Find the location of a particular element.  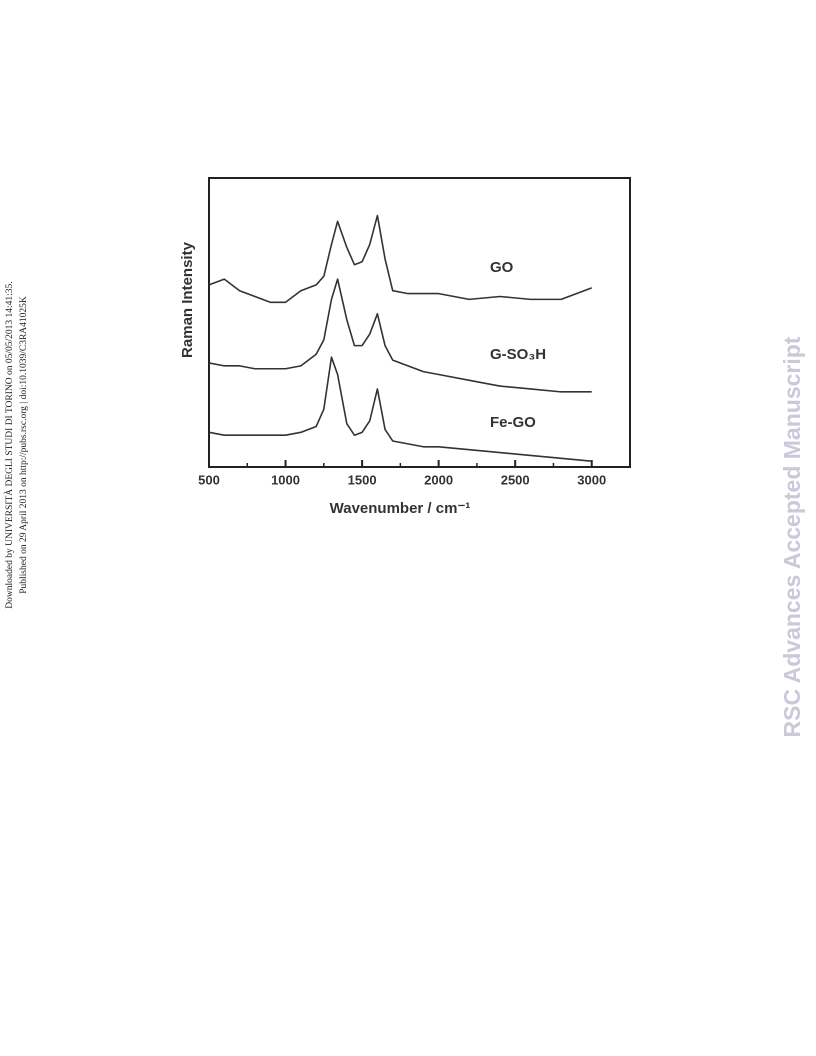

x-tick-label: 1000 is located at coordinates (285, 479).